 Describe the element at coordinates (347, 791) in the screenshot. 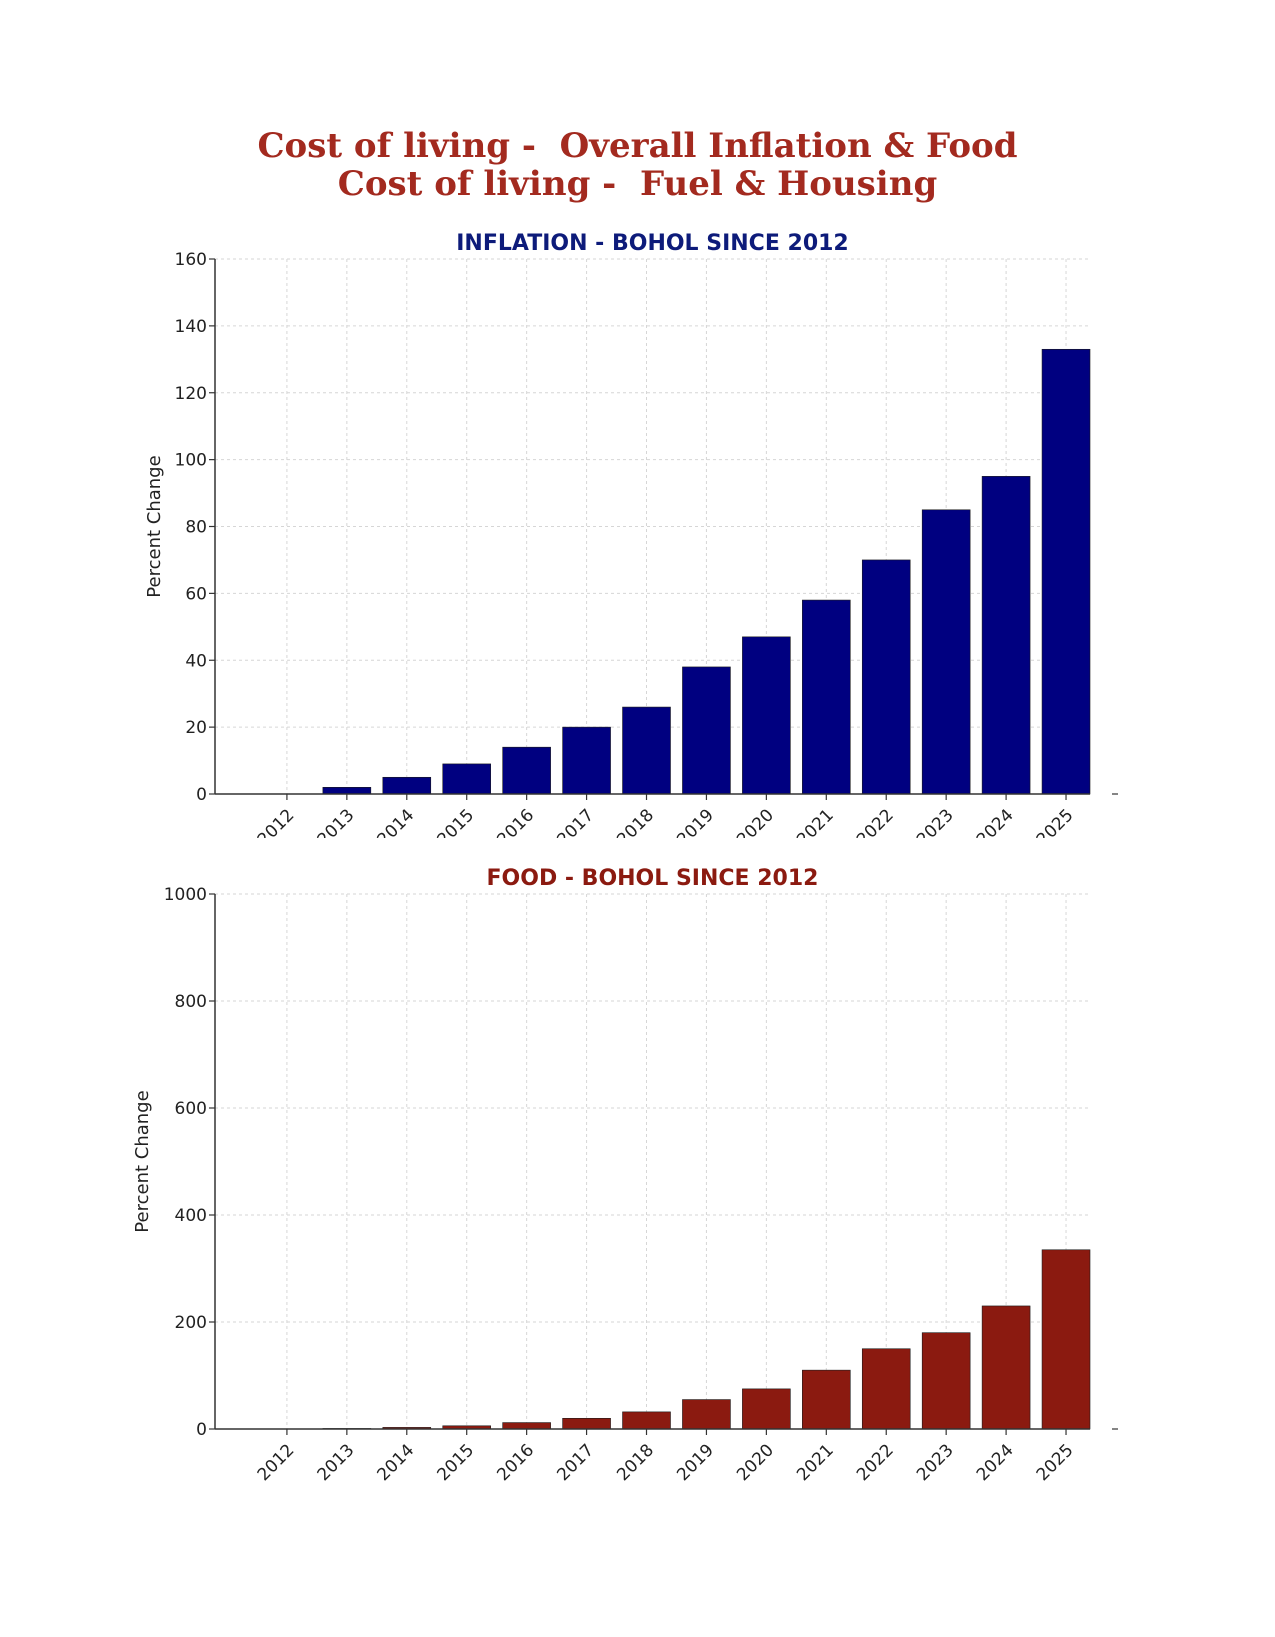

I see `bar-2013` at that location.